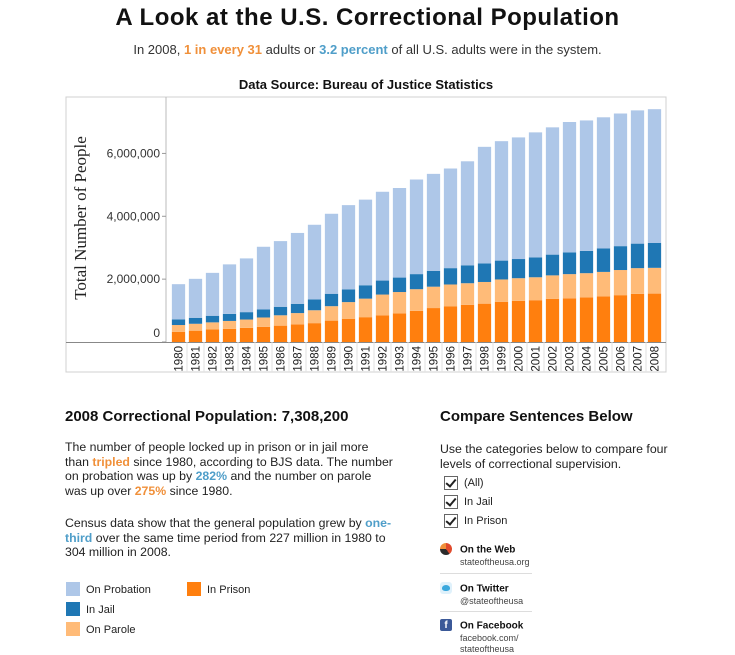  Describe the element at coordinates (488, 550) in the screenshot. I see `social-web-head-text: On the Web` at that location.